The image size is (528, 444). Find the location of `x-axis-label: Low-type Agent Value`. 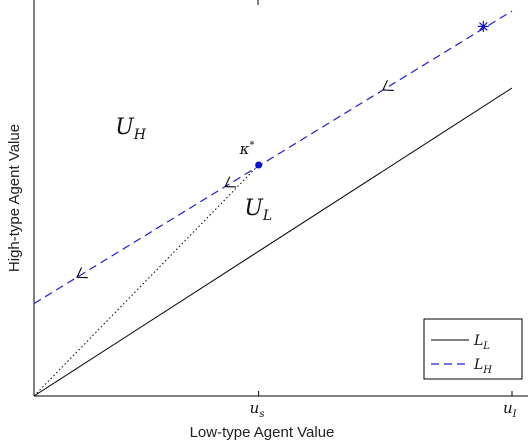

x-axis-label: Low-type Agent Value is located at coordinates (262, 432).